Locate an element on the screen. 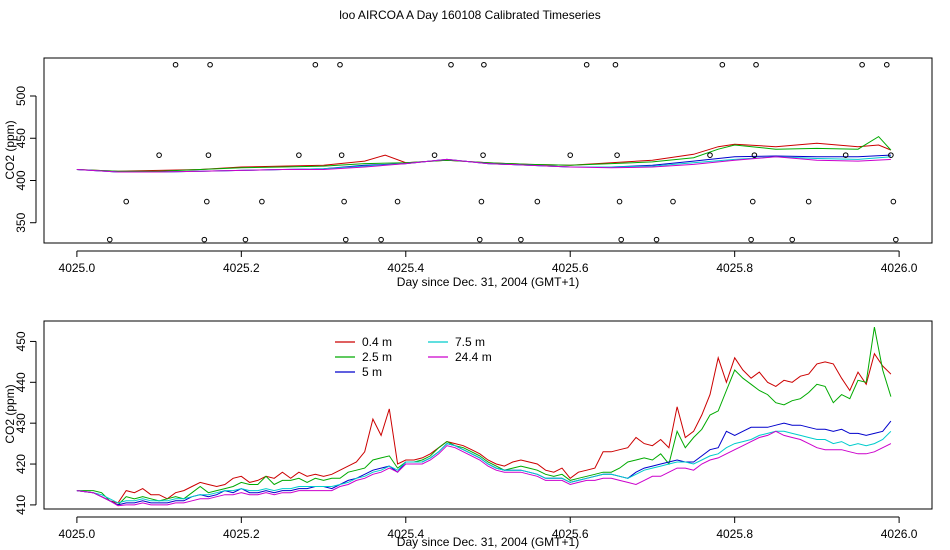 The width and height of the screenshot is (950, 550). top-x-tick-label: 4026.0 is located at coordinates (899, 268).